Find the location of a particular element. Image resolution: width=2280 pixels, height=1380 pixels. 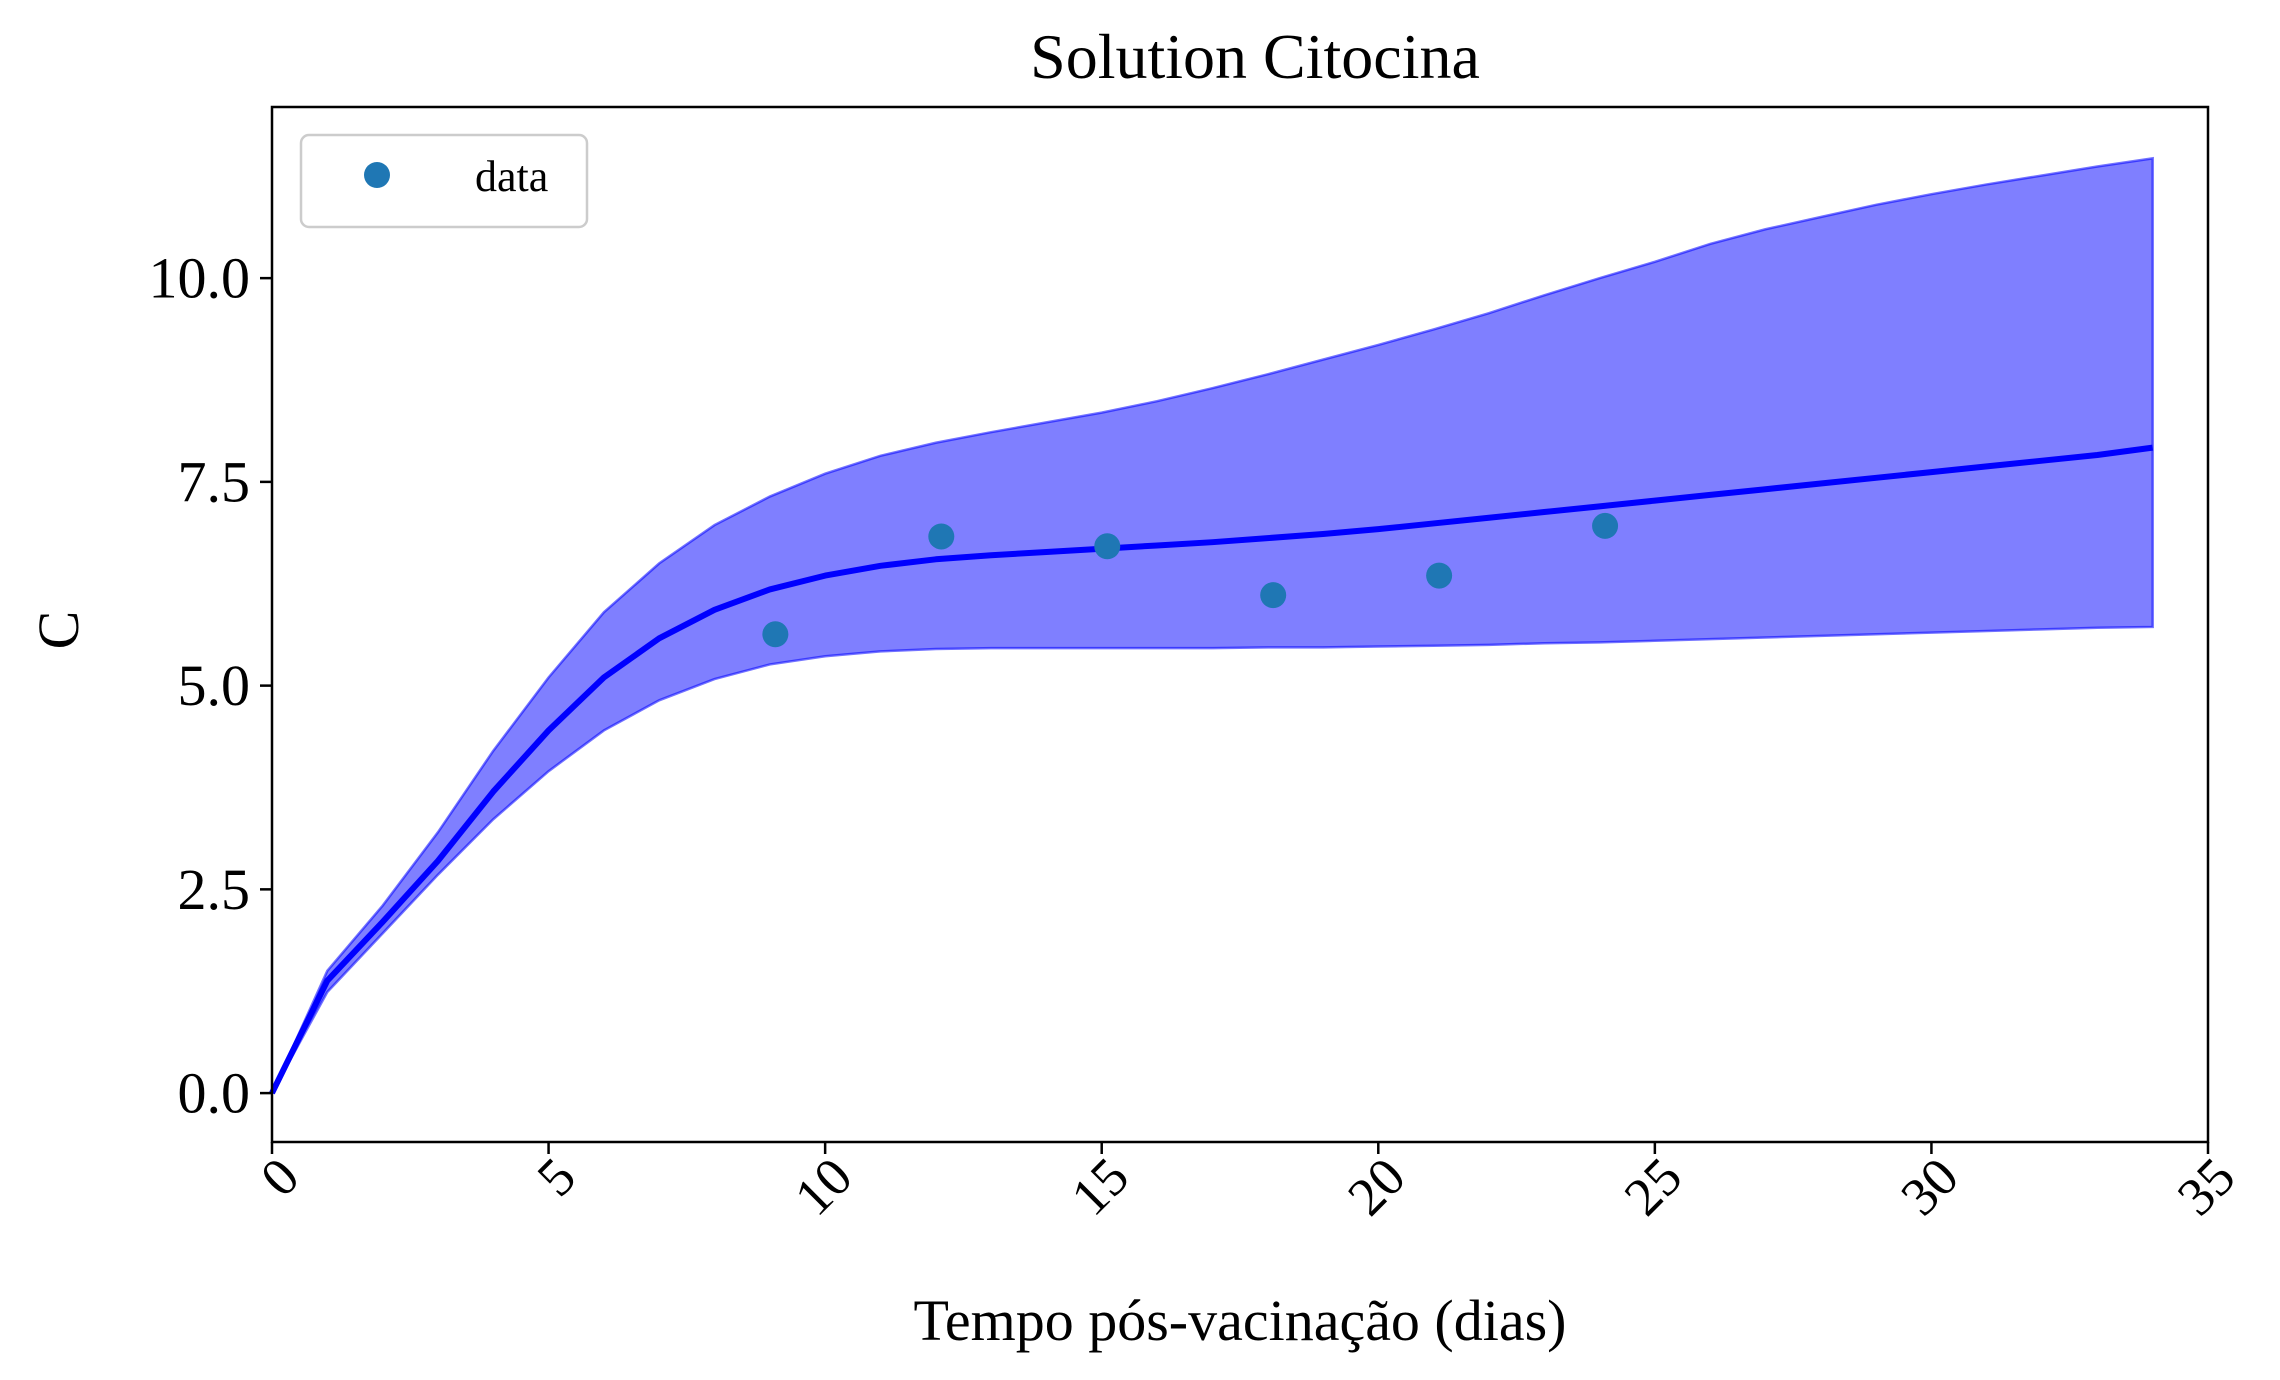

x-tick-label: 5 is located at coordinates (557, 1177).